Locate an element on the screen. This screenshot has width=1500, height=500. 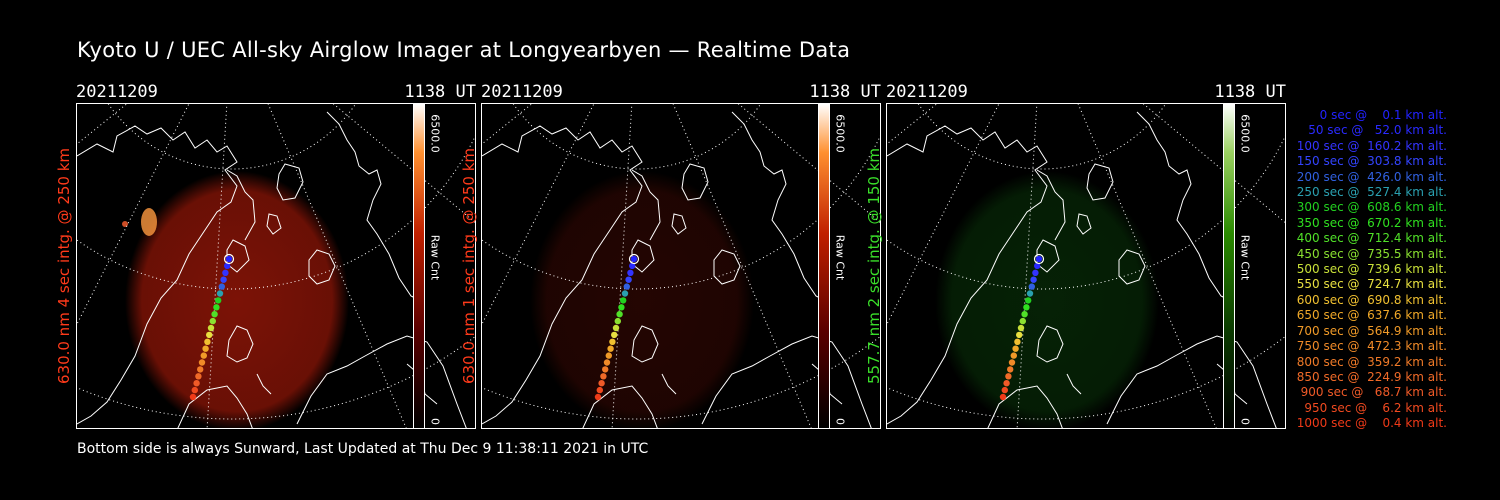
panel-1-colorbar is located at coordinates (419, 266).